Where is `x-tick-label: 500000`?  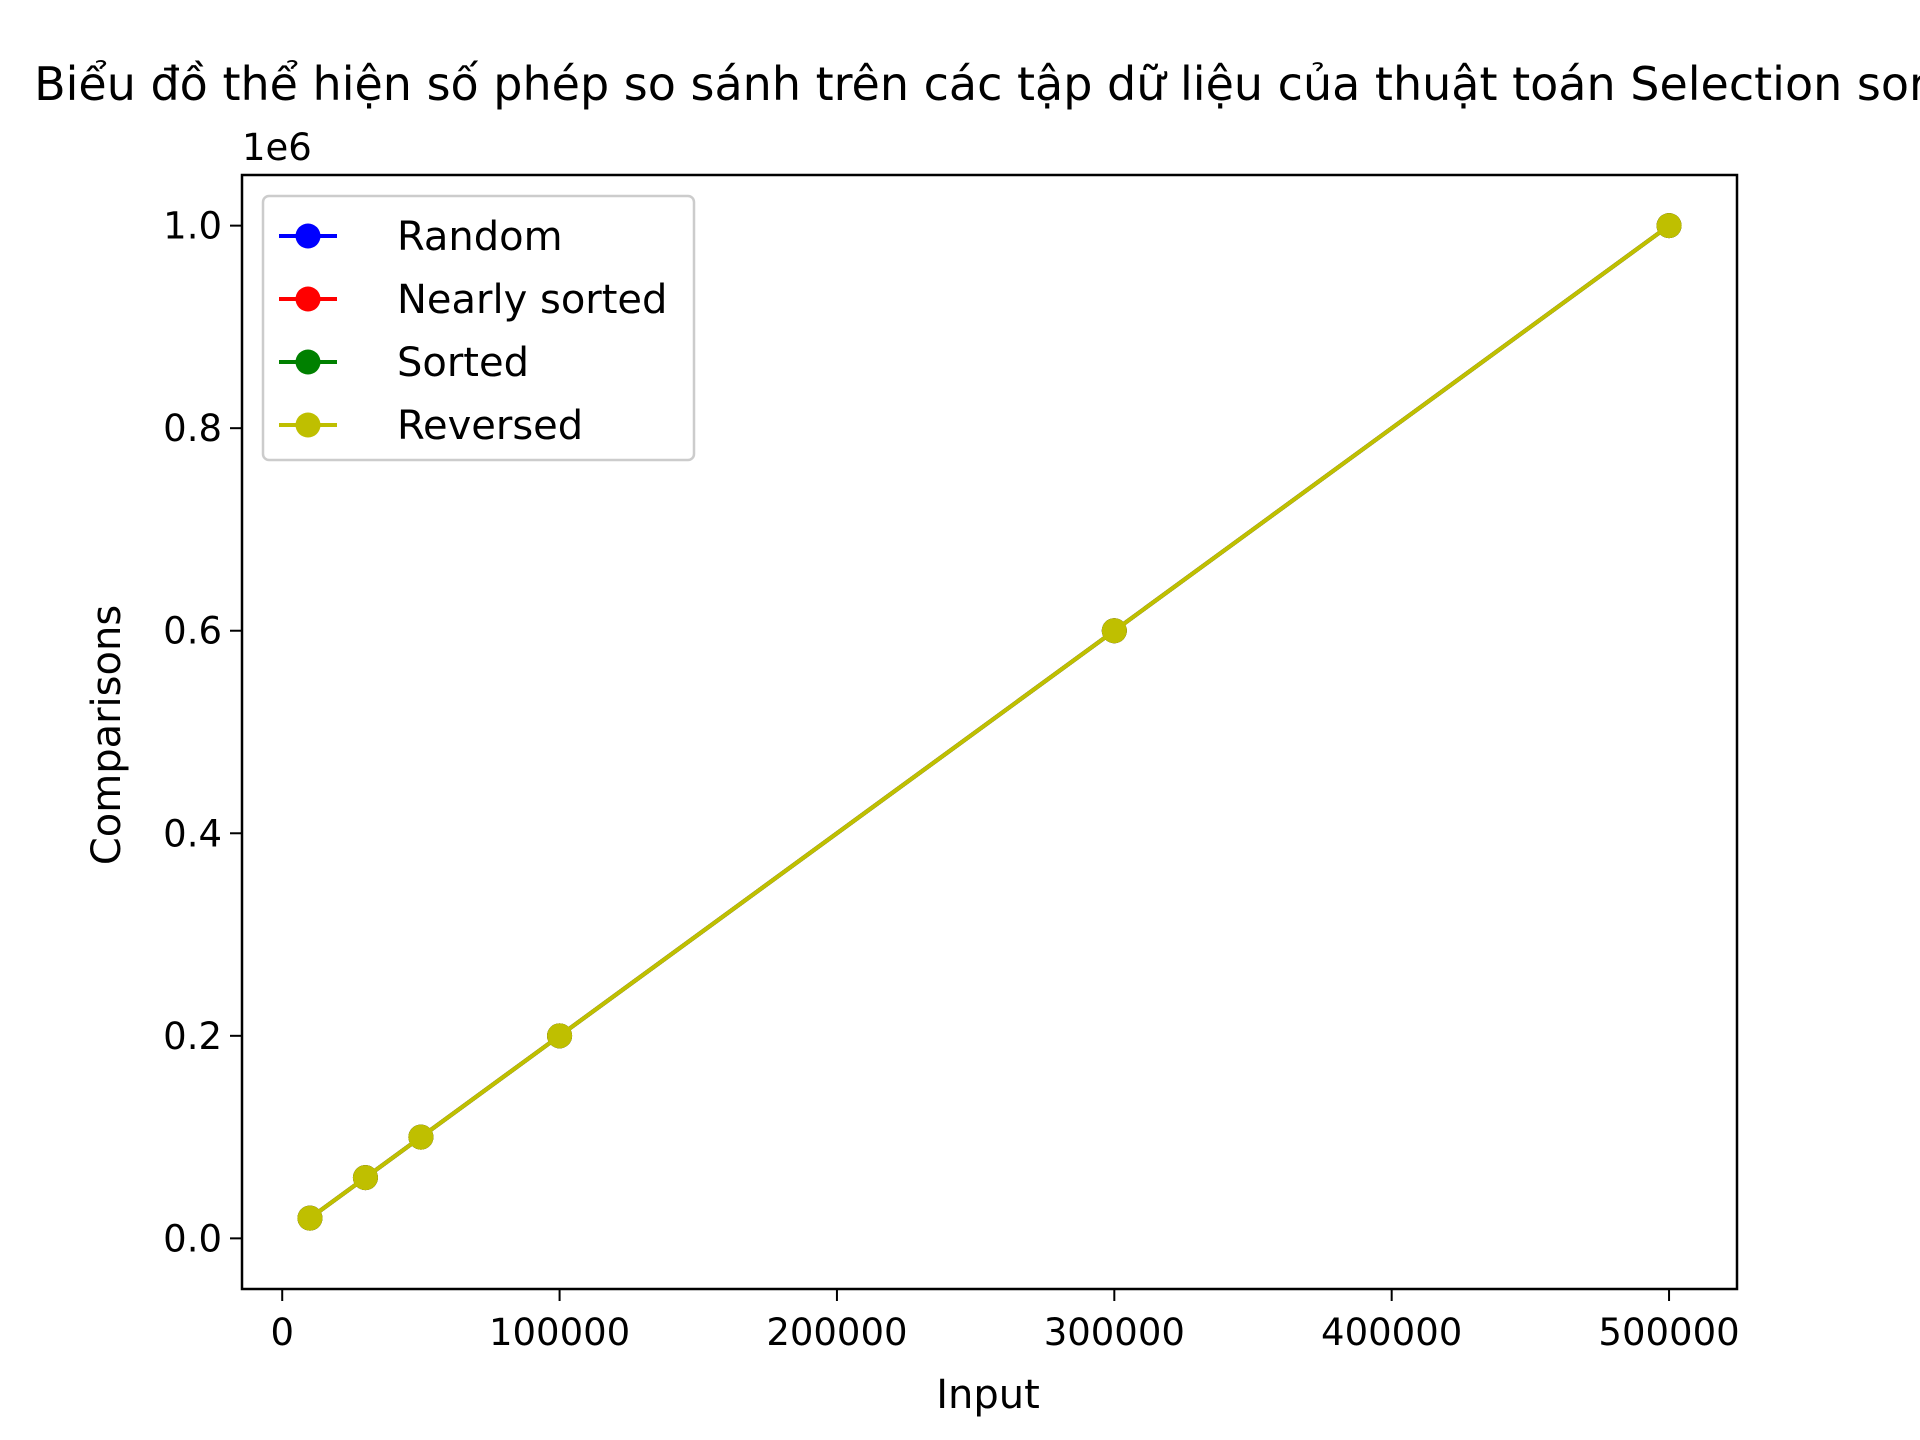
x-tick-label: 500000 is located at coordinates (1668, 1332).